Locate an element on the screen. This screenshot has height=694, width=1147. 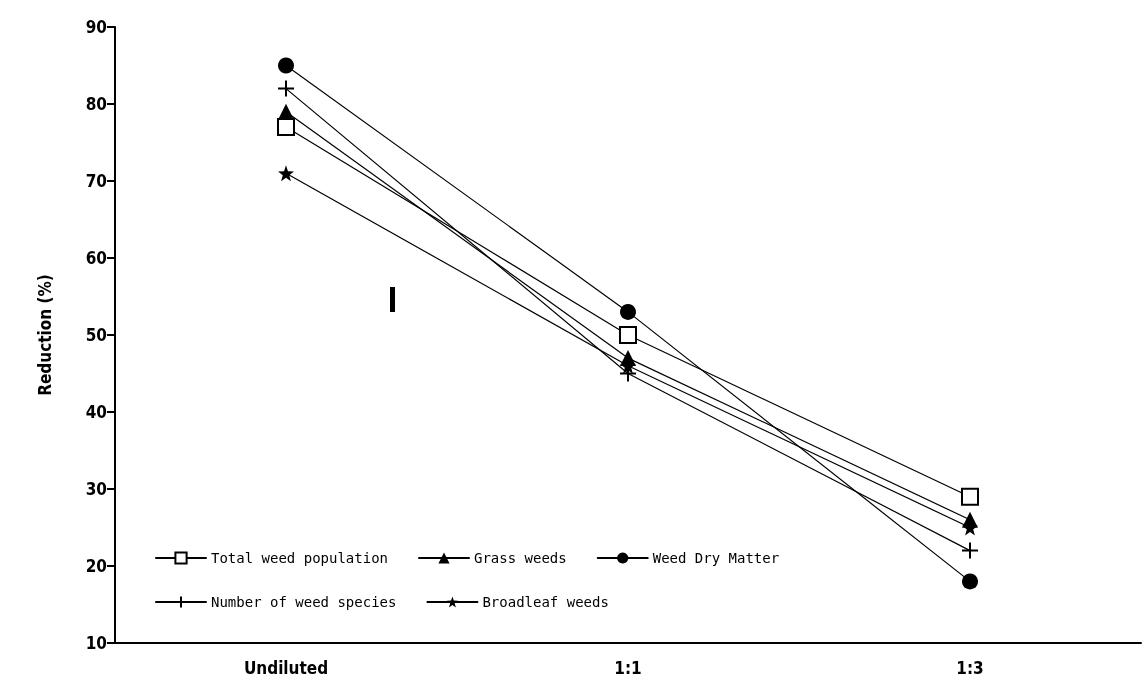
x-tick-label: 1:1 is located at coordinates (628, 667).